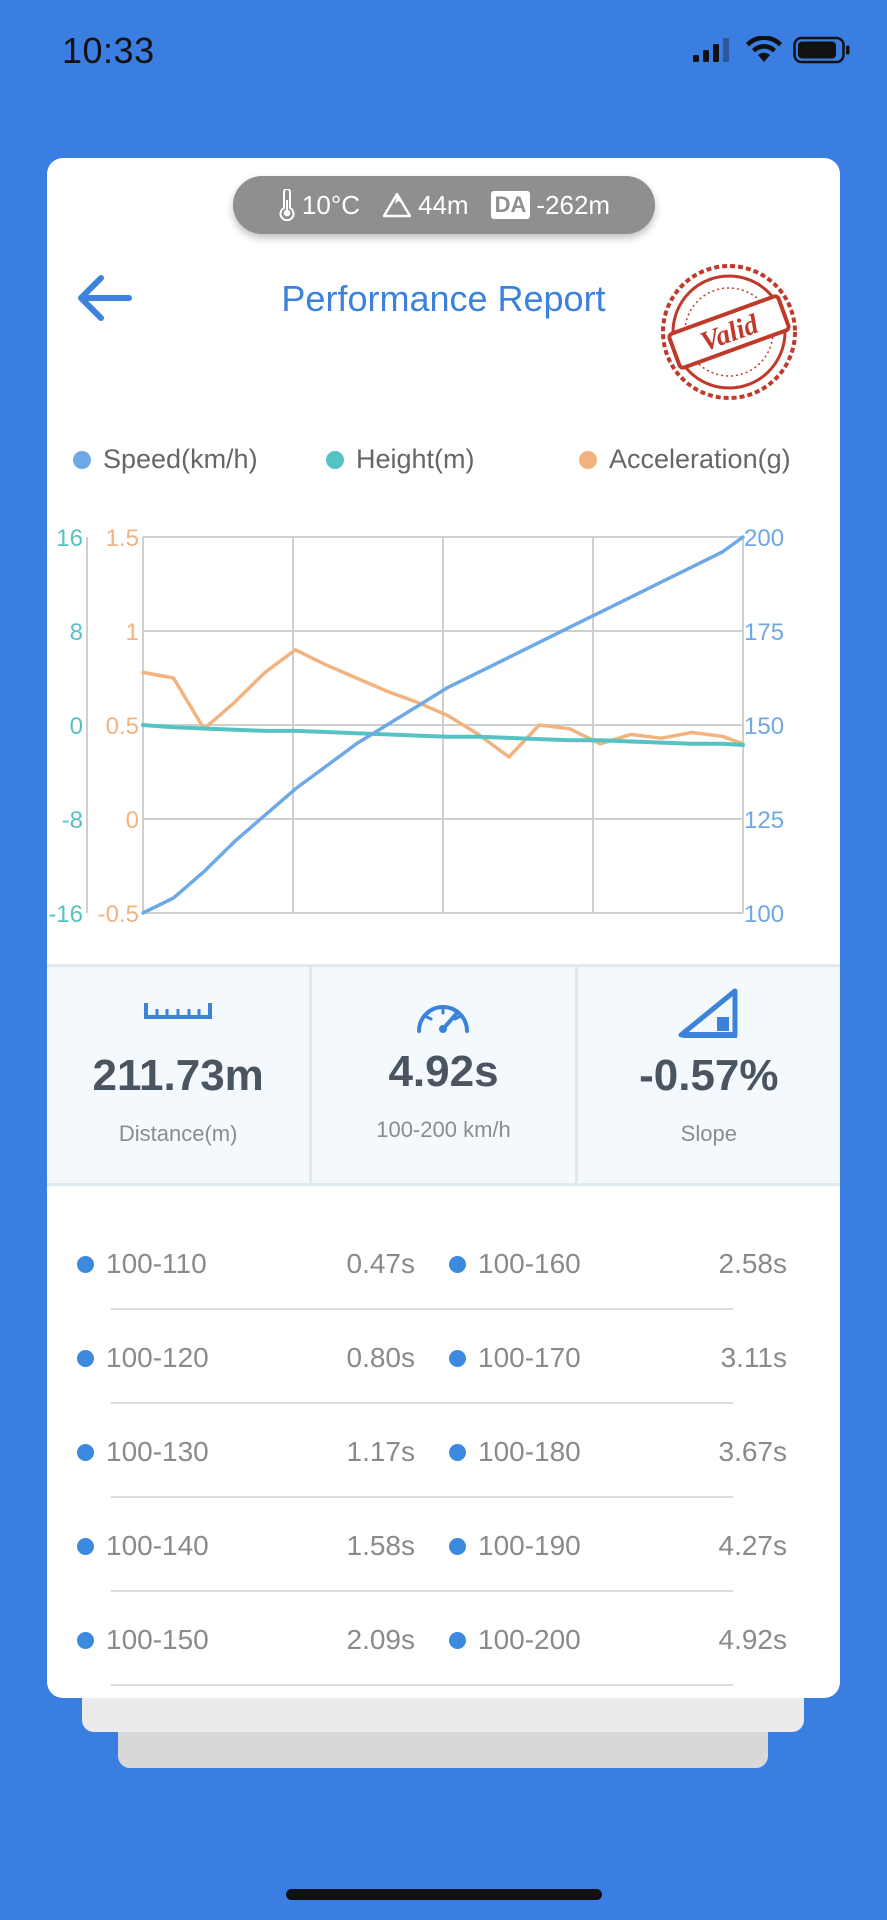  I want to click on series-line-acceleration, so click(443, 703).